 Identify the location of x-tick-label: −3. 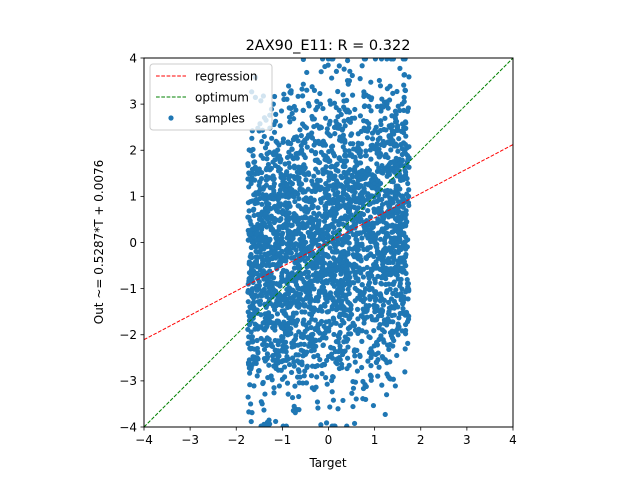
(190, 440).